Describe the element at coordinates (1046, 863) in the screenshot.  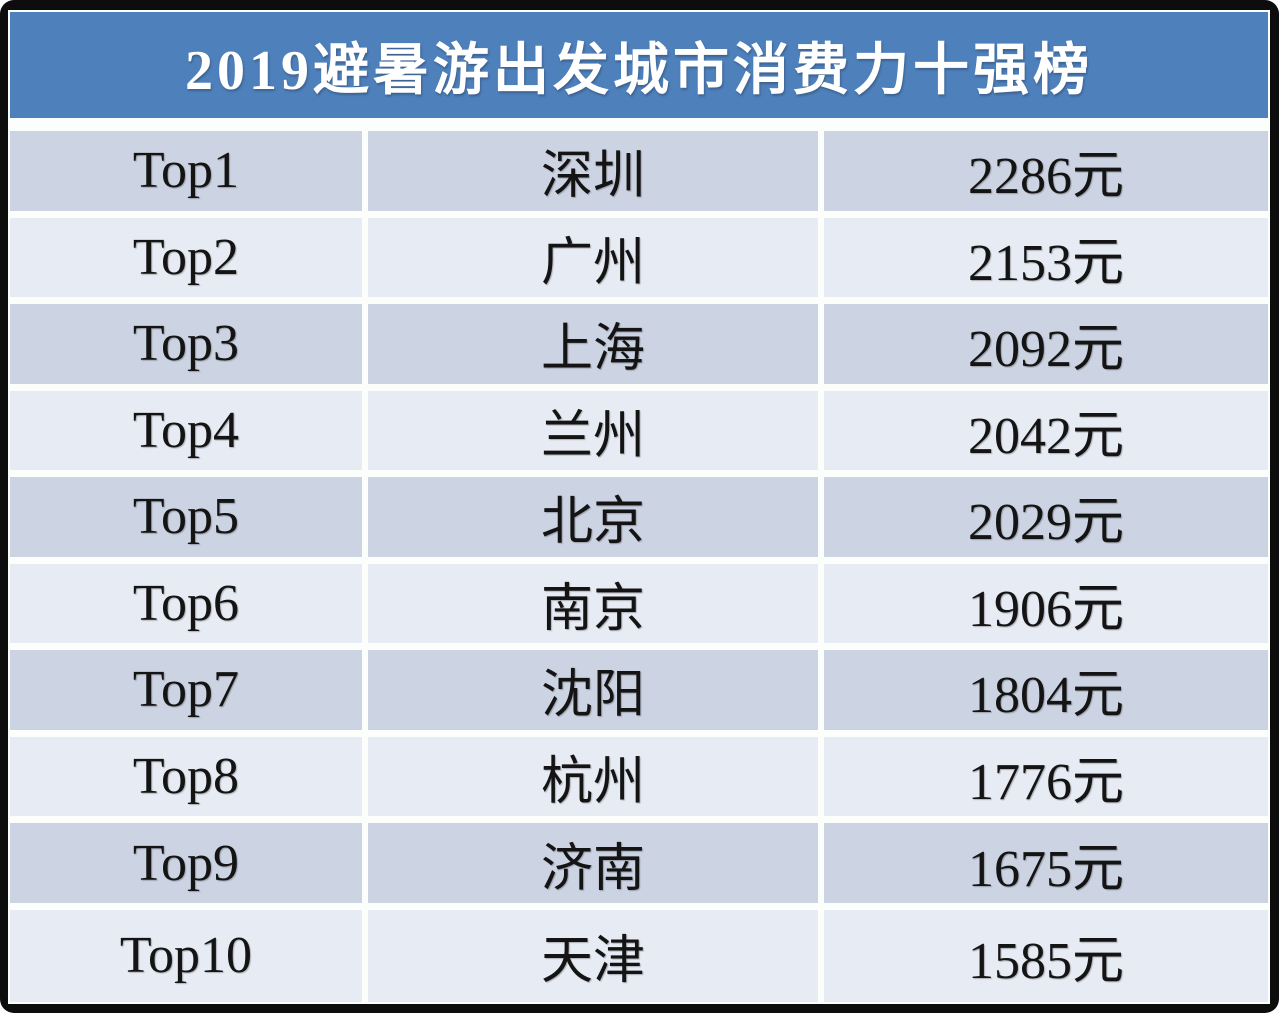
I see `price-cell: 1675元` at that location.